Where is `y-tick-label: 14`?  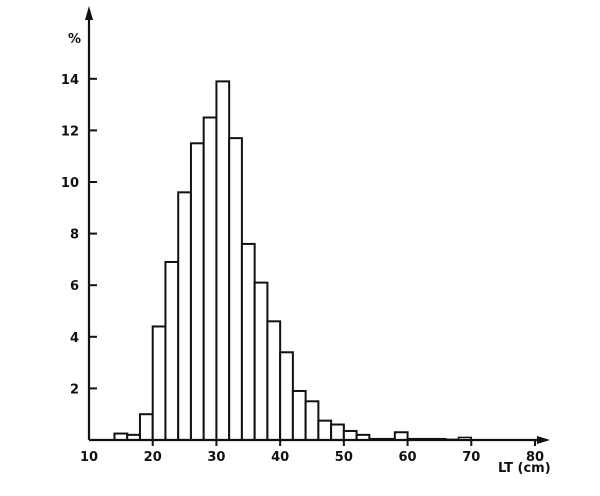 y-tick-label: 14 is located at coordinates (70, 80).